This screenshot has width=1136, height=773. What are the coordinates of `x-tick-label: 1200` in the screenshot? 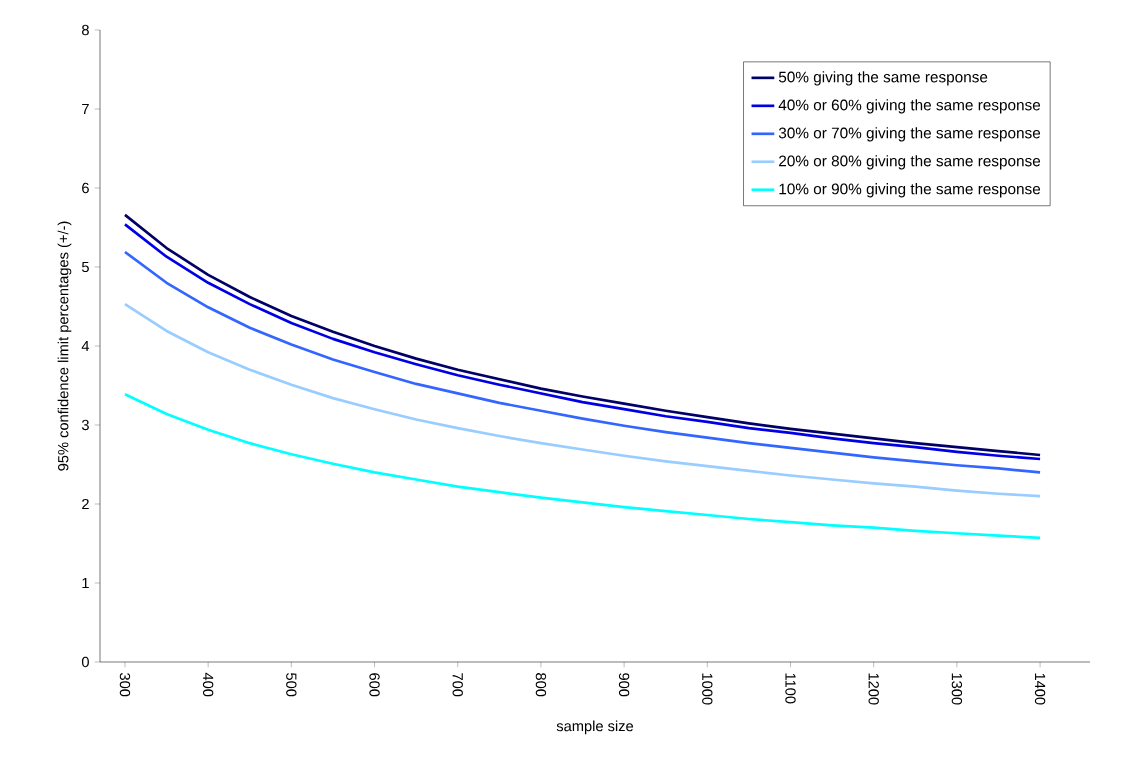 It's located at (873, 689).